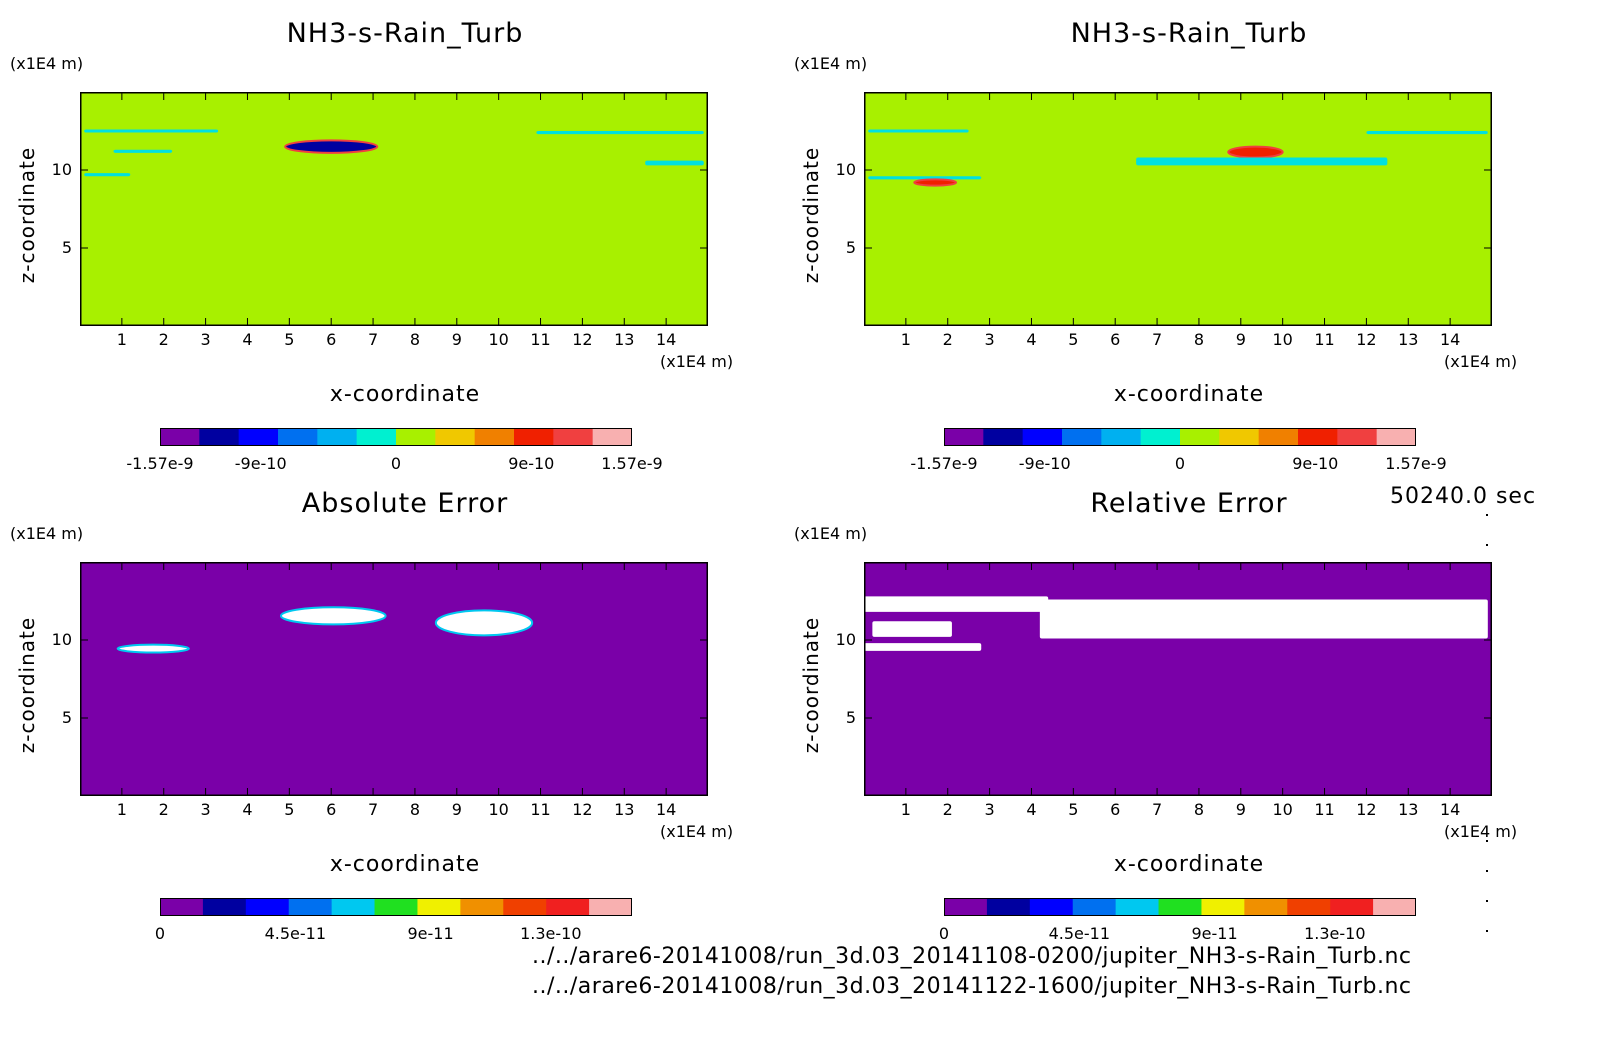  Describe the element at coordinates (405, 503) in the screenshot. I see `chart-title: Absolute Error` at that location.